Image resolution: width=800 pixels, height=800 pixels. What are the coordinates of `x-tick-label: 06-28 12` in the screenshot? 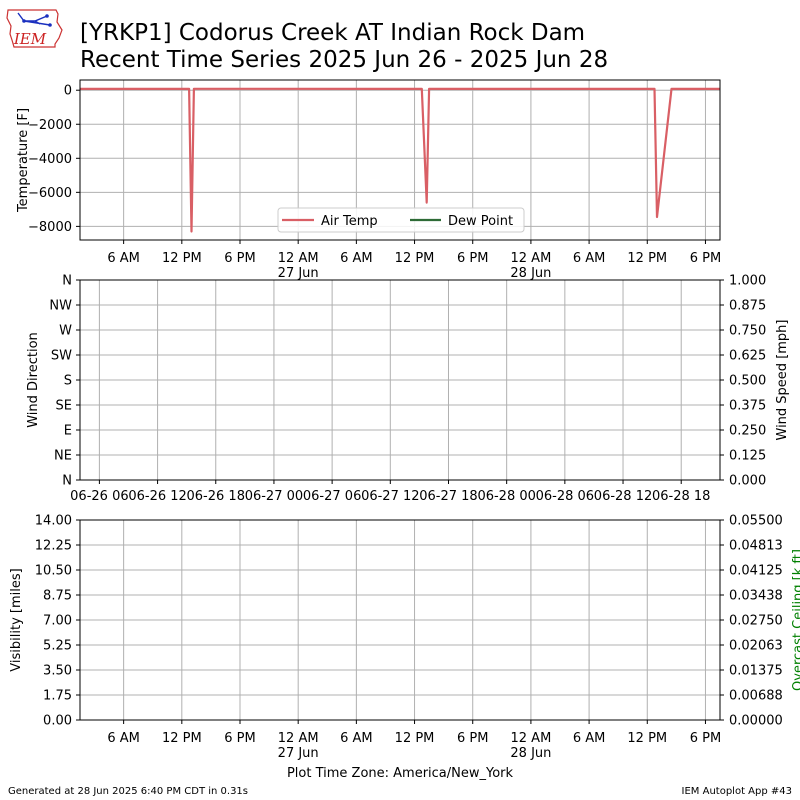 It's located at (623, 496).